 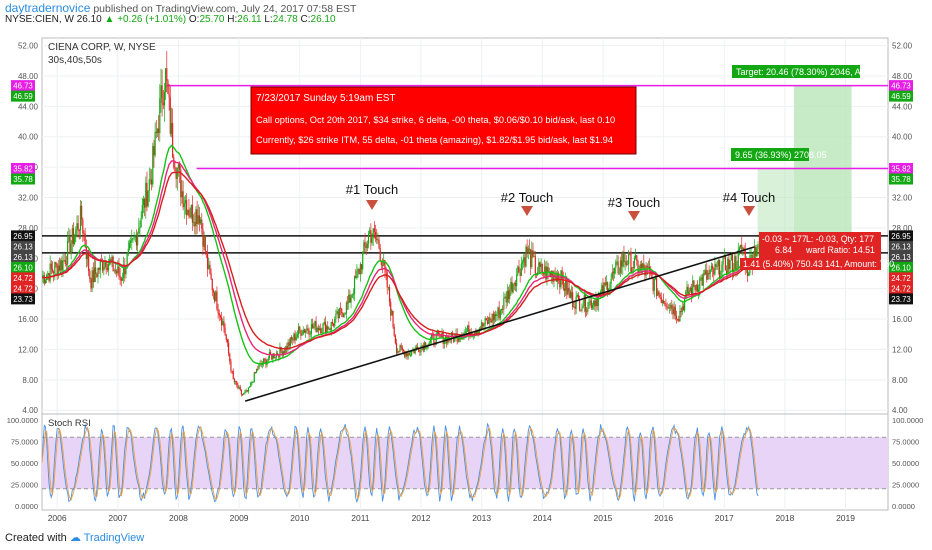 I want to click on rsi-tick-label-right: 75.0000, so click(x=905, y=442).